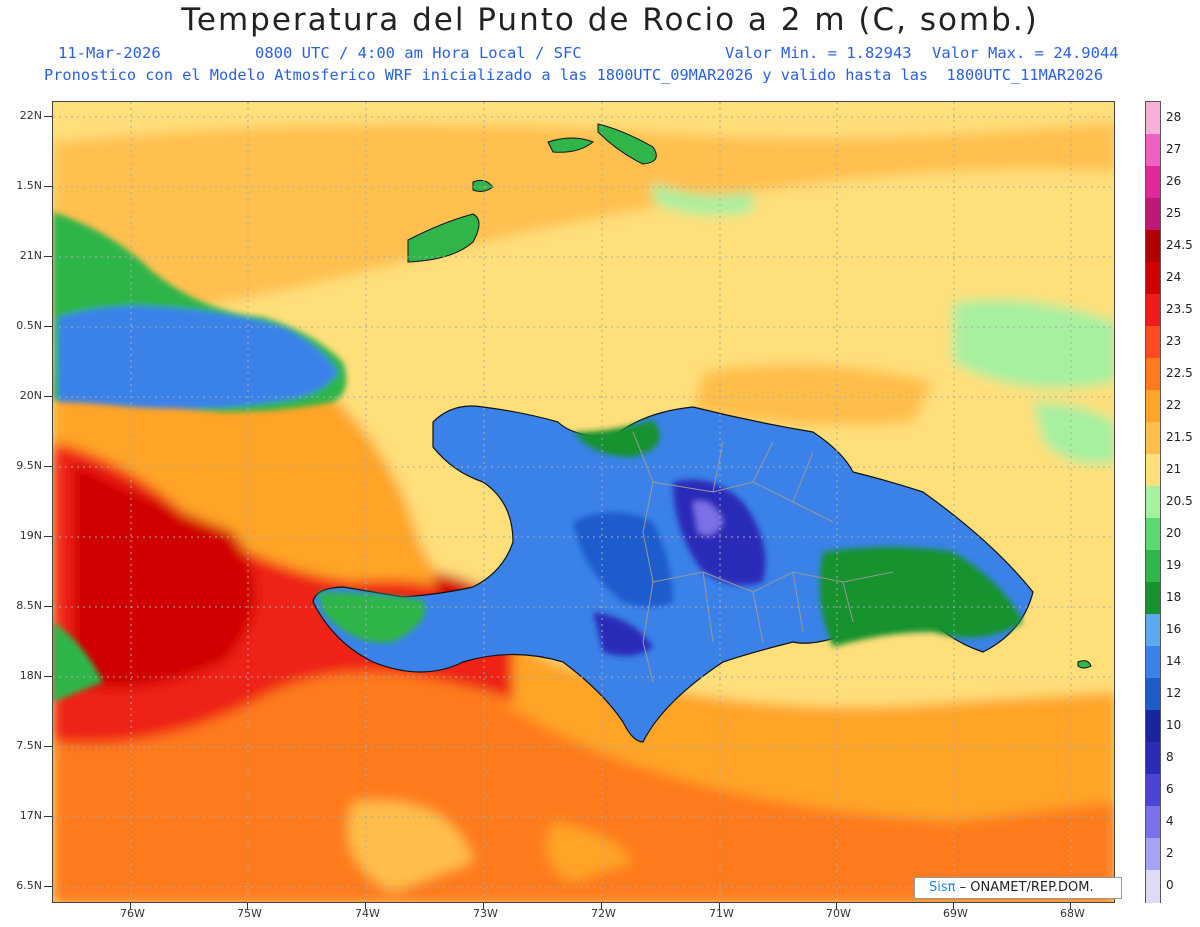 The width and height of the screenshot is (1200, 927). I want to click on colorbar-label: 23, so click(1174, 341).